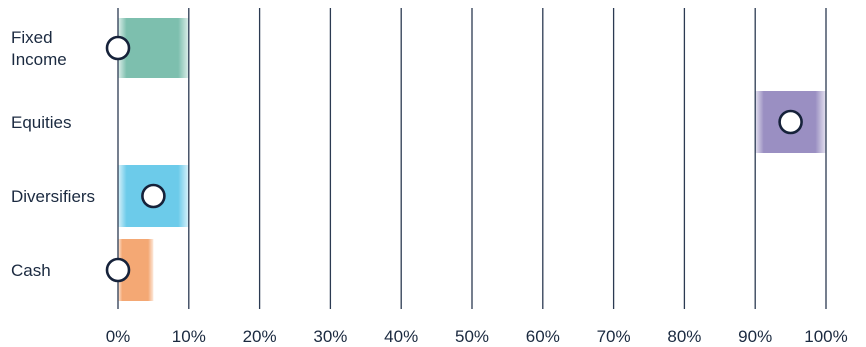 Image resolution: width=866 pixels, height=347 pixels. Describe the element at coordinates (684, 336) in the screenshot. I see `x-tick-label: 80%` at that location.